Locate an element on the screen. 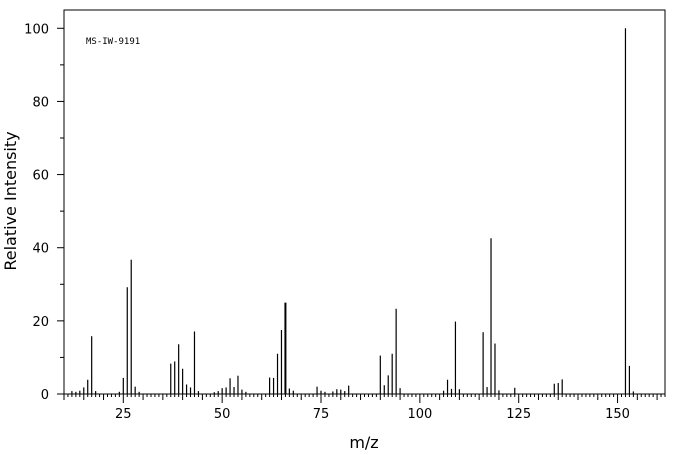 Image resolution: width=676 pixels, height=455 pixels. x-tick-label: 150 is located at coordinates (617, 414).